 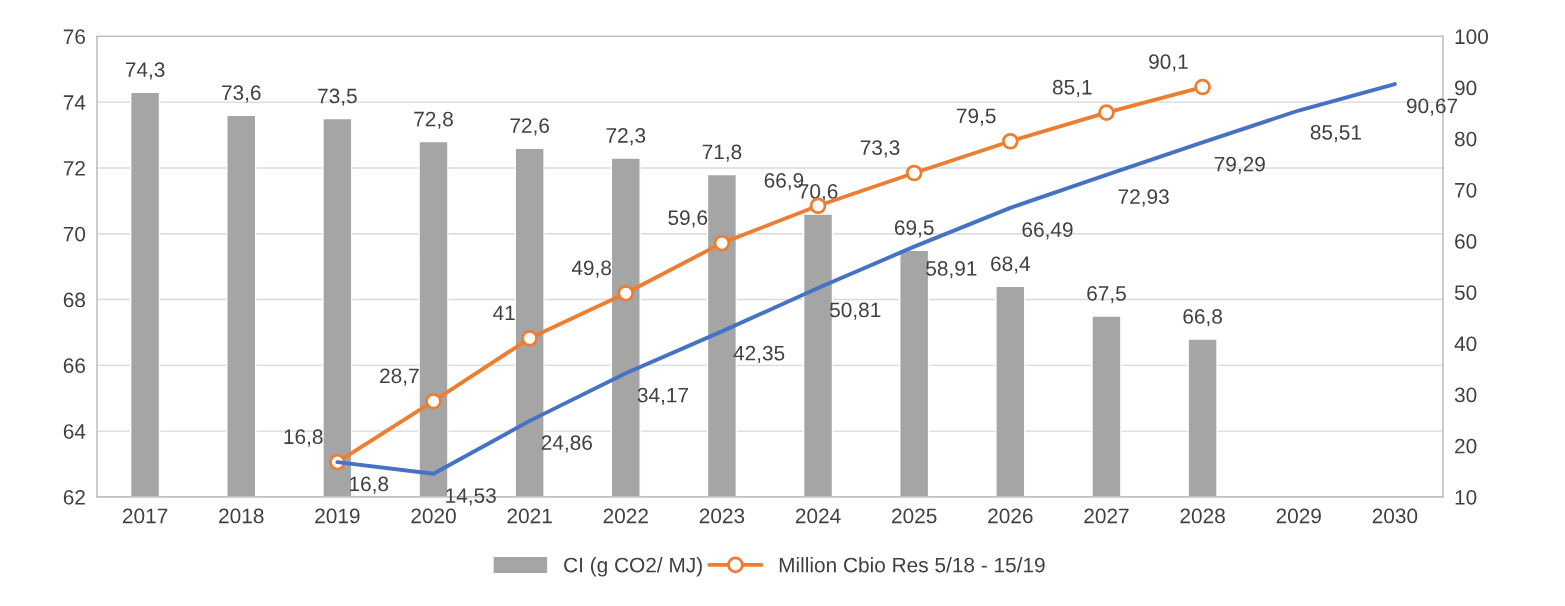 What do you see at coordinates (529, 127) in the screenshot?
I see `data-label: 72,6` at bounding box center [529, 127].